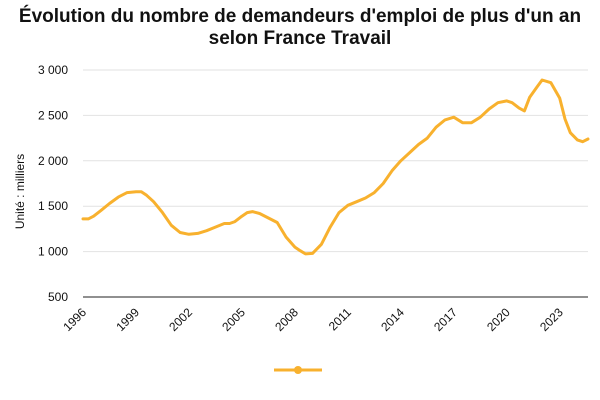 Image resolution: width=600 pixels, height=400 pixels. Describe the element at coordinates (53, 161) in the screenshot. I see `y-tick-label: 2 000` at that location.